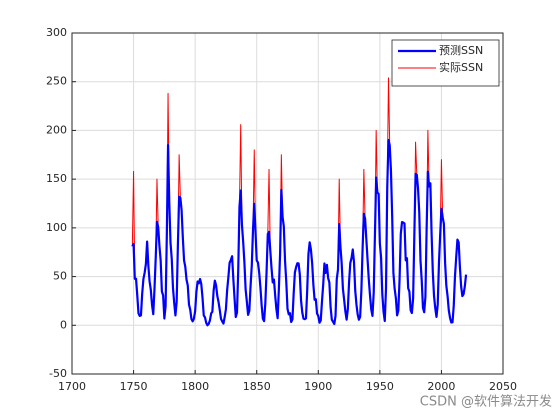 The height and width of the screenshot is (420, 557). I want to click on y-tick-label: 50, so click(60, 276).